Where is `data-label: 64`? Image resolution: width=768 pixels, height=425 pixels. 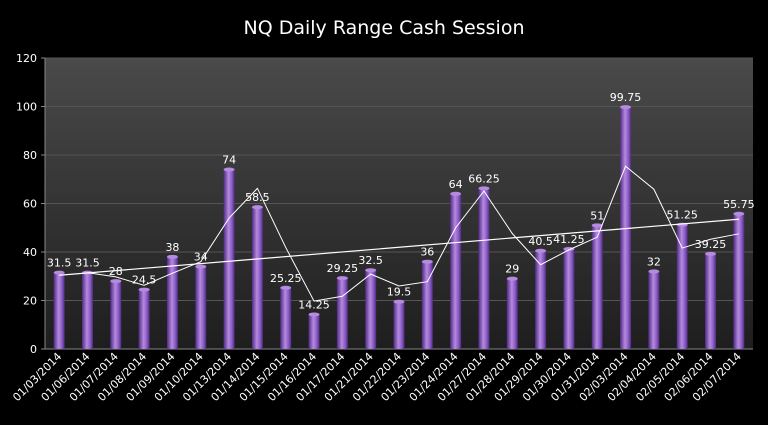 data-label: 64 is located at coordinates (456, 184).